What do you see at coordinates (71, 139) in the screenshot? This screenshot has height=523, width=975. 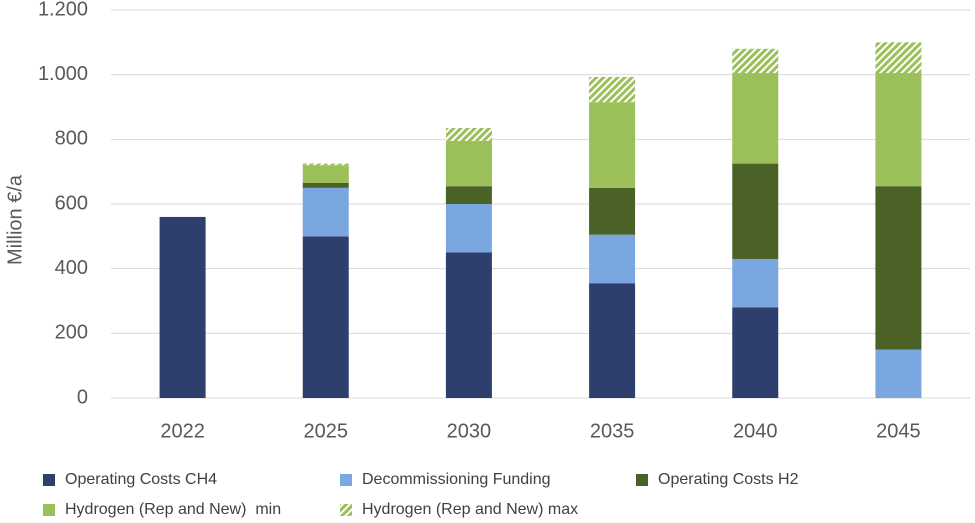 I see `y-tick-label: 800` at bounding box center [71, 139].